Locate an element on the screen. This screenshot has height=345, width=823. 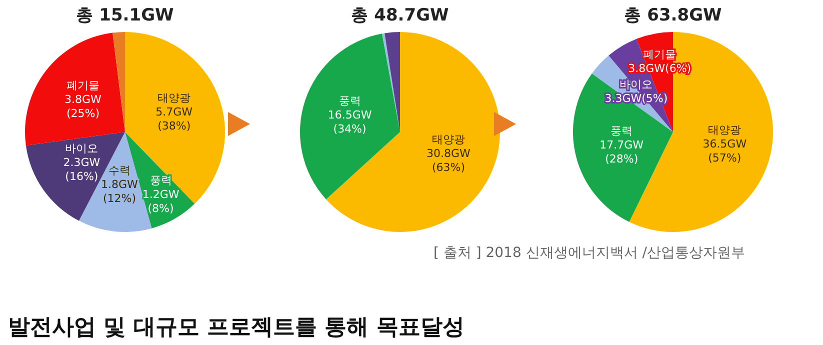
data-label: 17.7GW (28%) is located at coordinates (622, 152).